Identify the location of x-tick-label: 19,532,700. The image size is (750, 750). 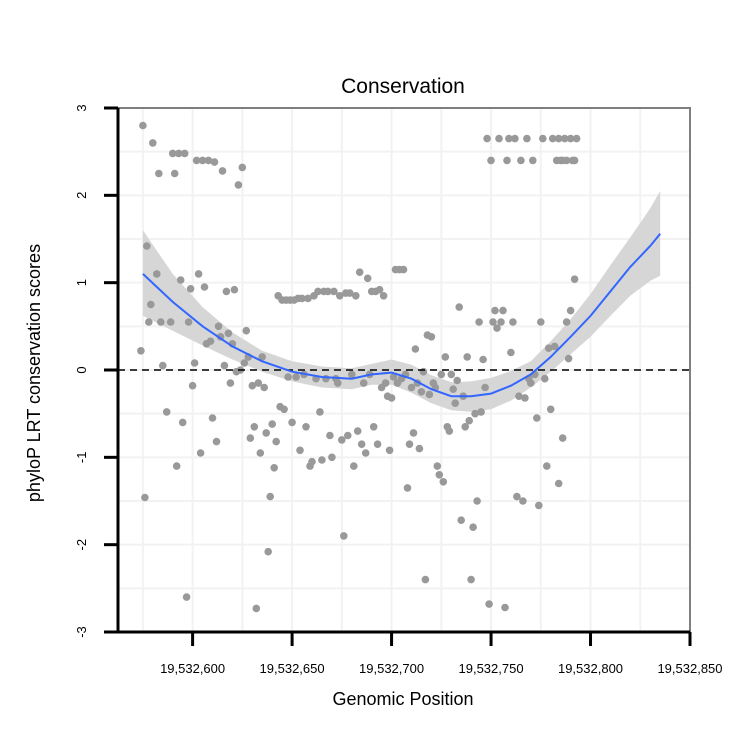
(391, 668).